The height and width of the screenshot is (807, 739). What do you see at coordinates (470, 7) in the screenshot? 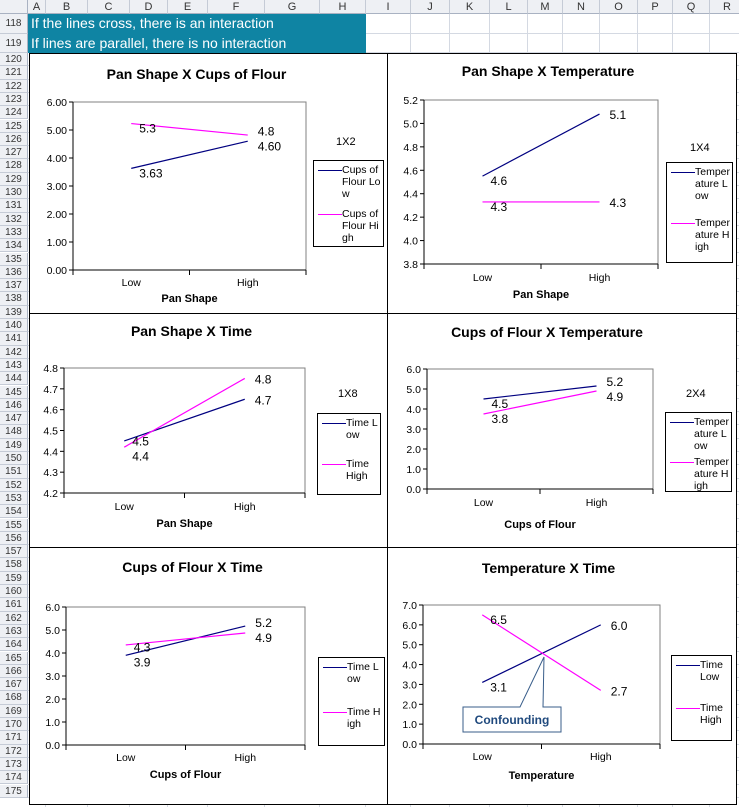
I see `column-header-K: K` at bounding box center [470, 7].